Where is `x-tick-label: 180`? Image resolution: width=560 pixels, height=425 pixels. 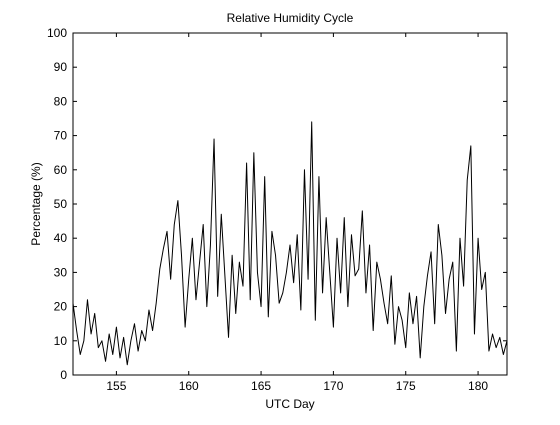 x-tick-label: 180 is located at coordinates (478, 386).